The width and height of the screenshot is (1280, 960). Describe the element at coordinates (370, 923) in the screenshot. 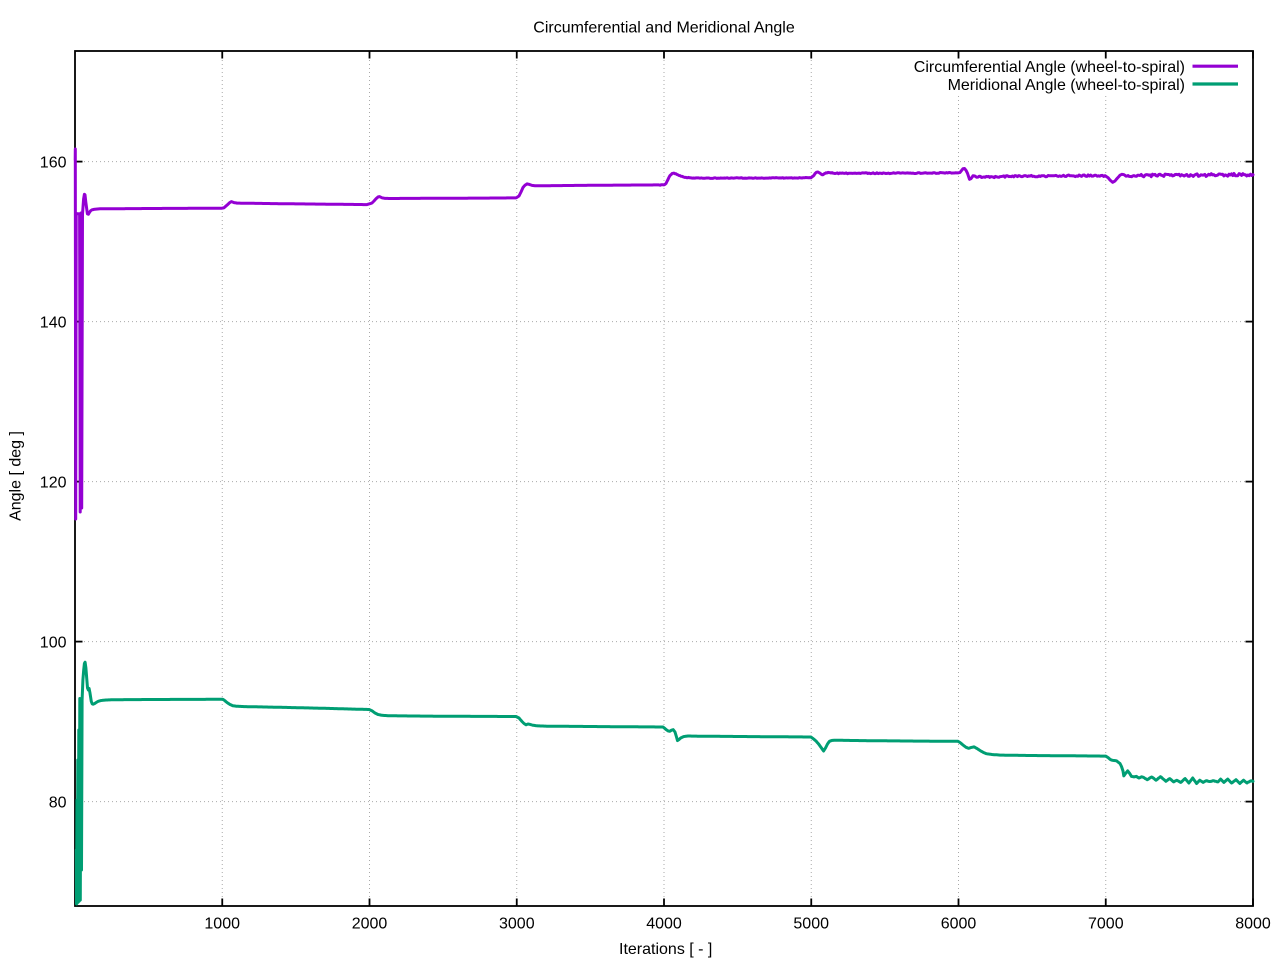

I see `svg-text: 2000` at that location.